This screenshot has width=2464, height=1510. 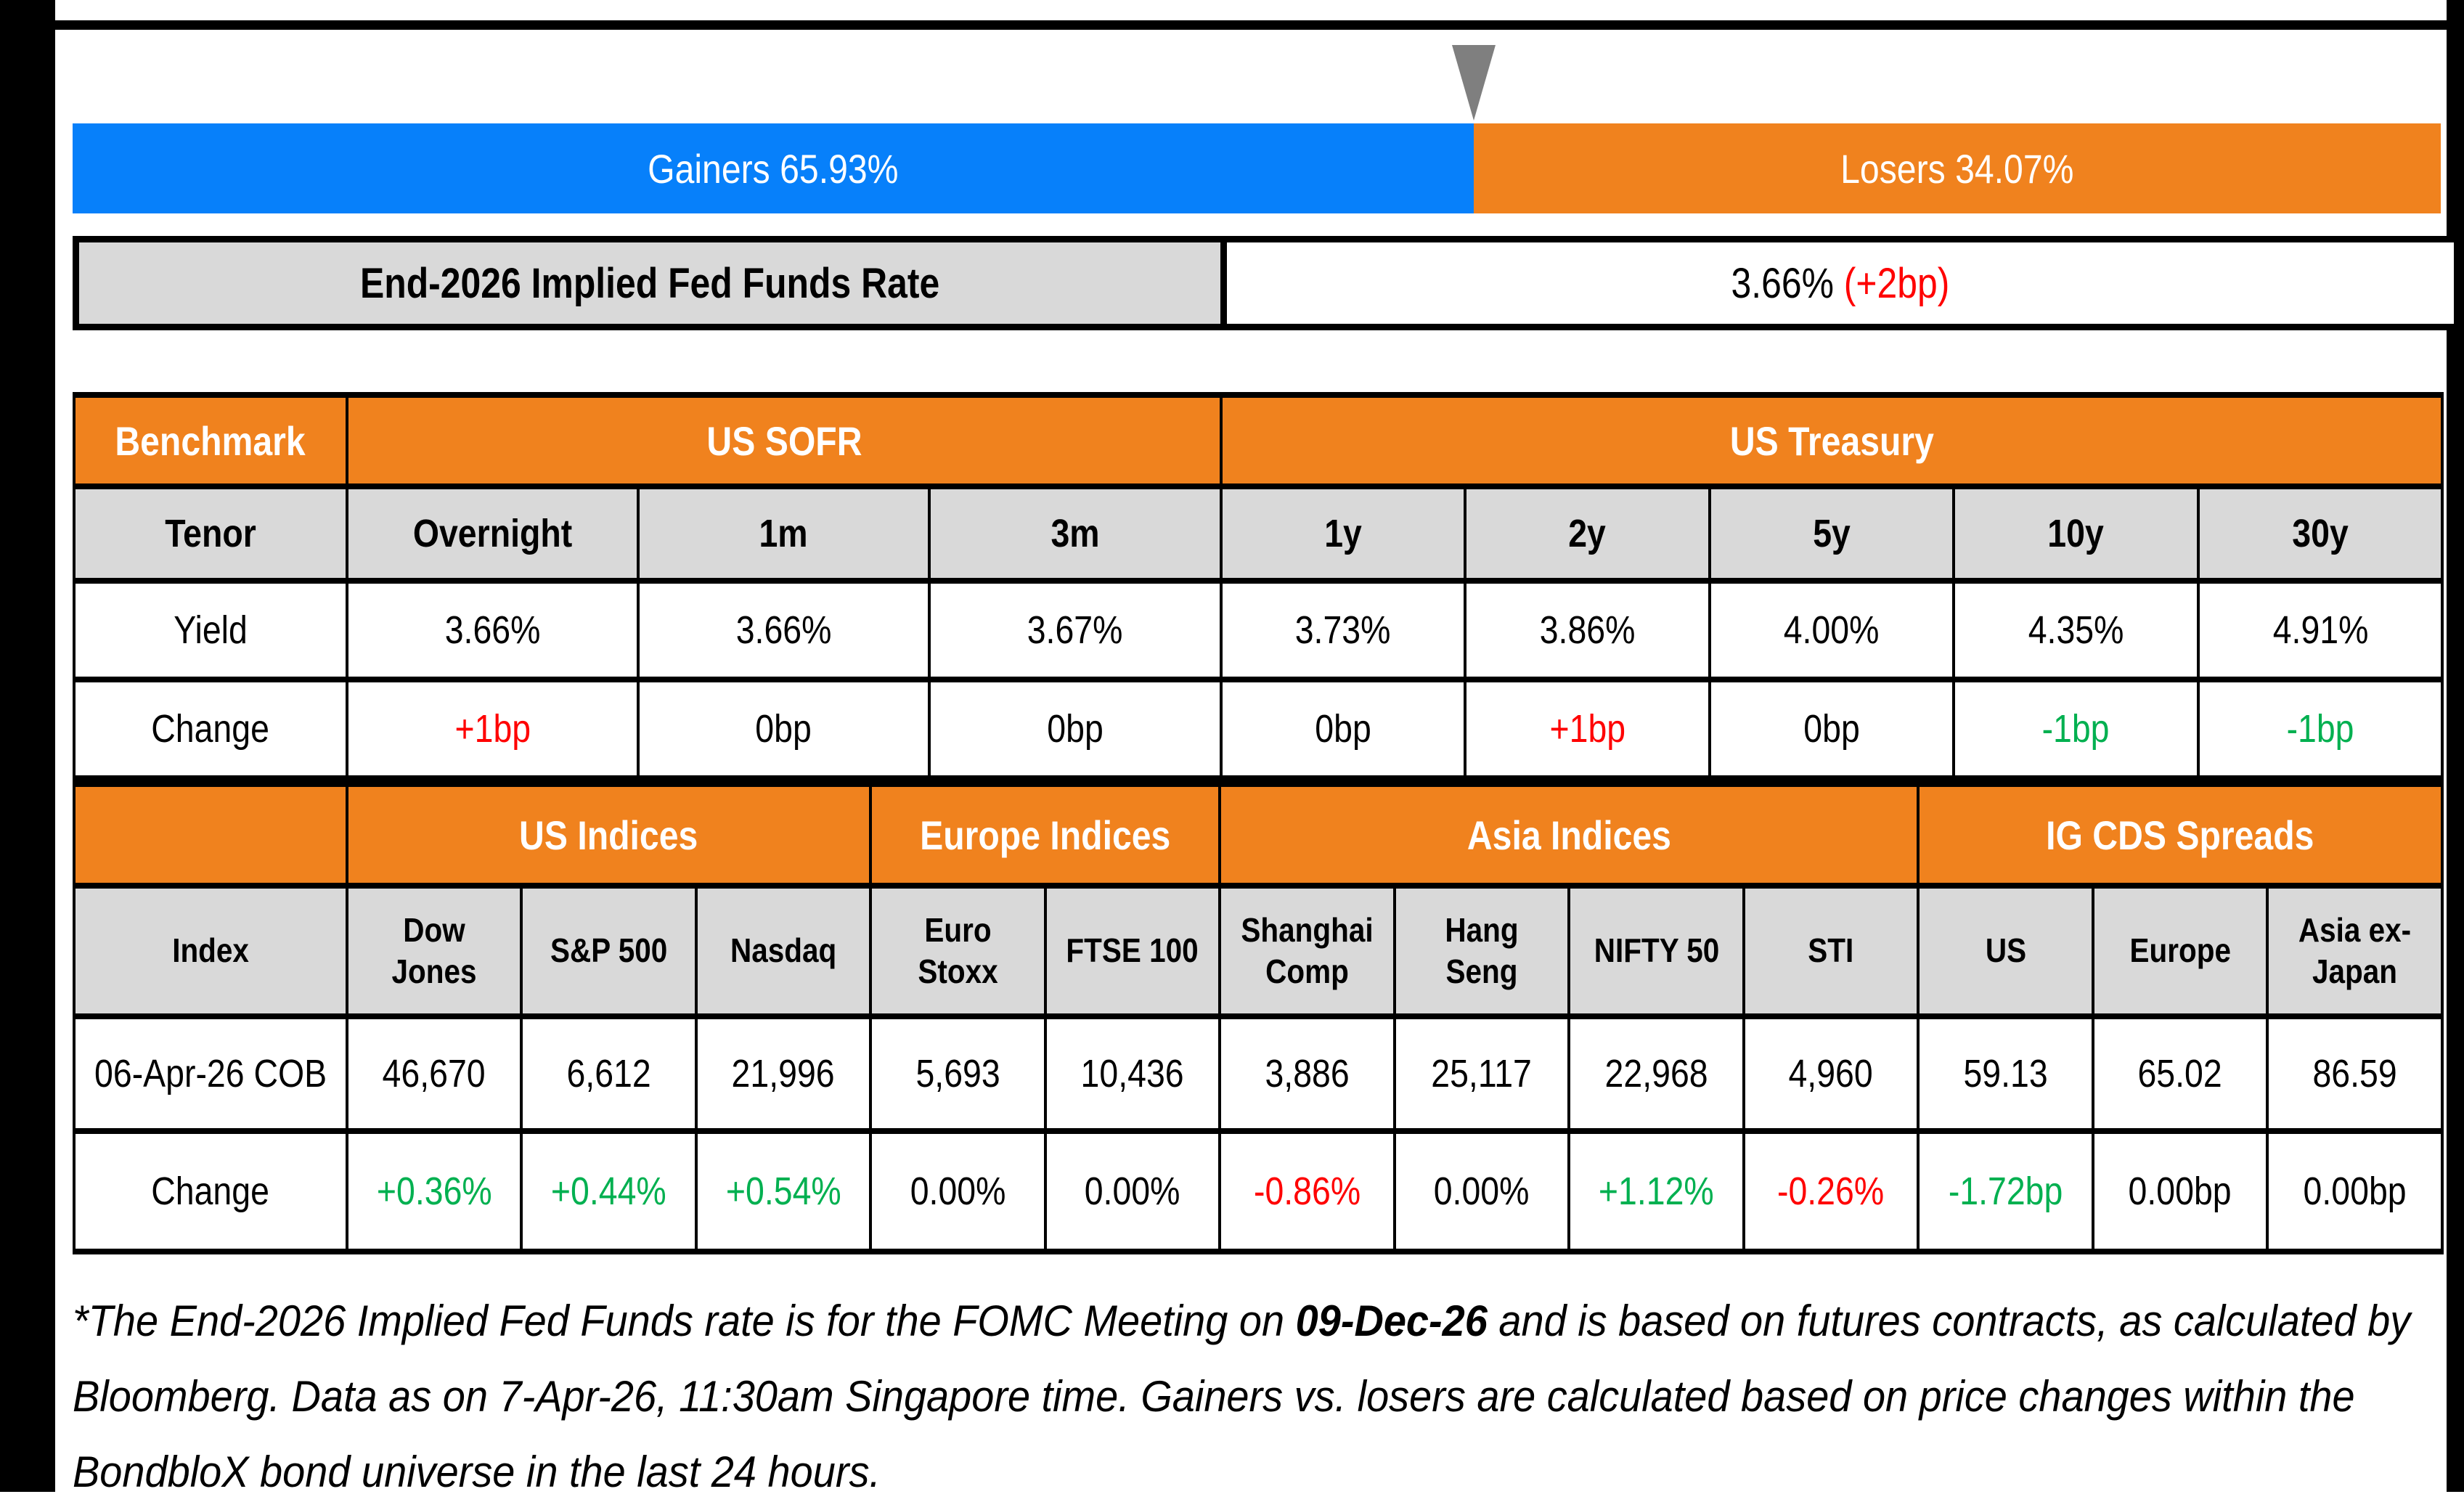 I want to click on fed-funds-value-cell: 3.66% (+2bp), so click(x=1840, y=283).